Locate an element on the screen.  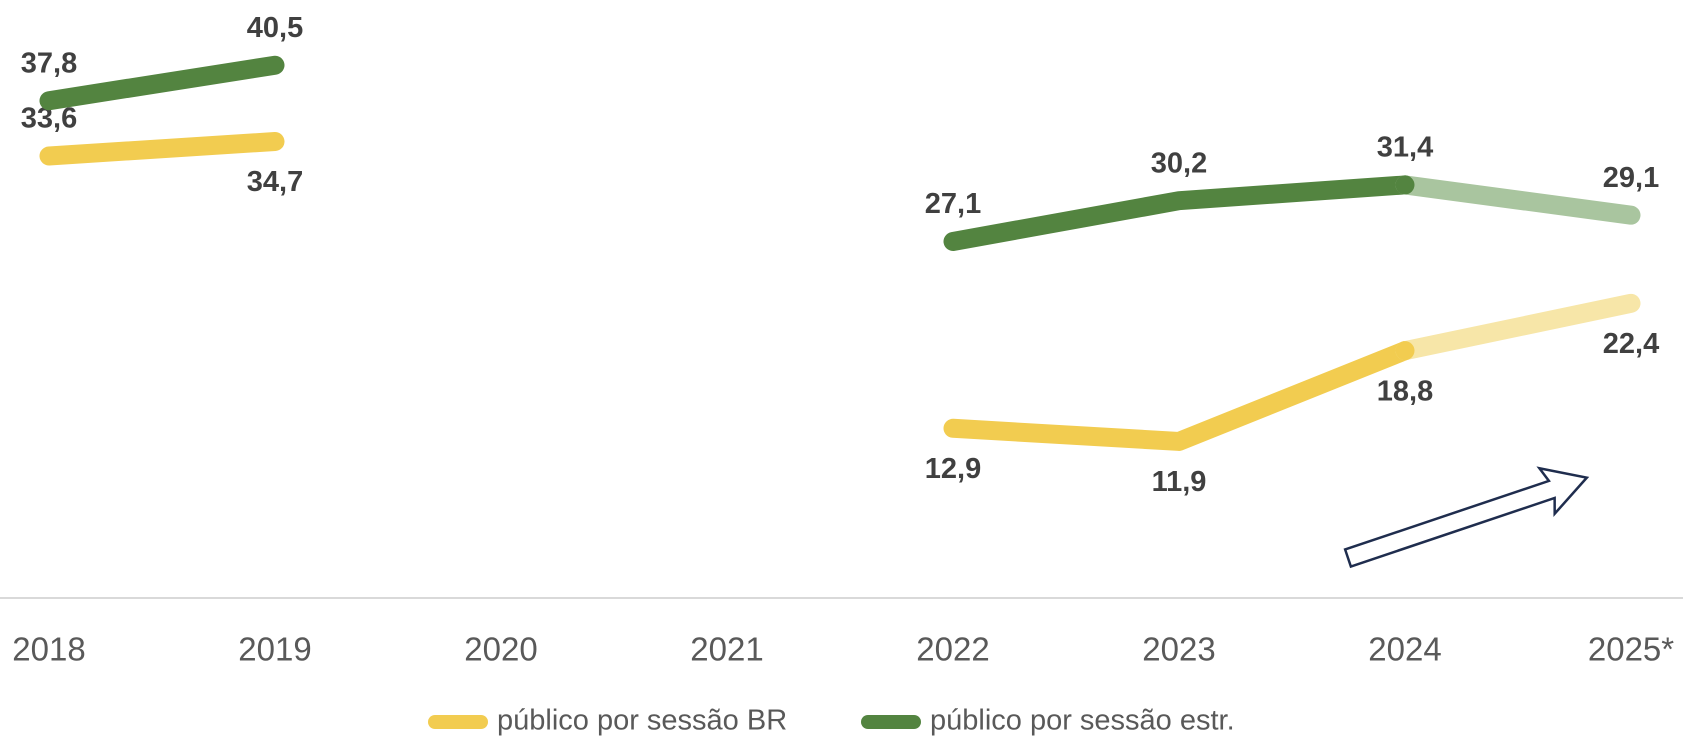
x-tick-label: 2022 is located at coordinates (952, 649).